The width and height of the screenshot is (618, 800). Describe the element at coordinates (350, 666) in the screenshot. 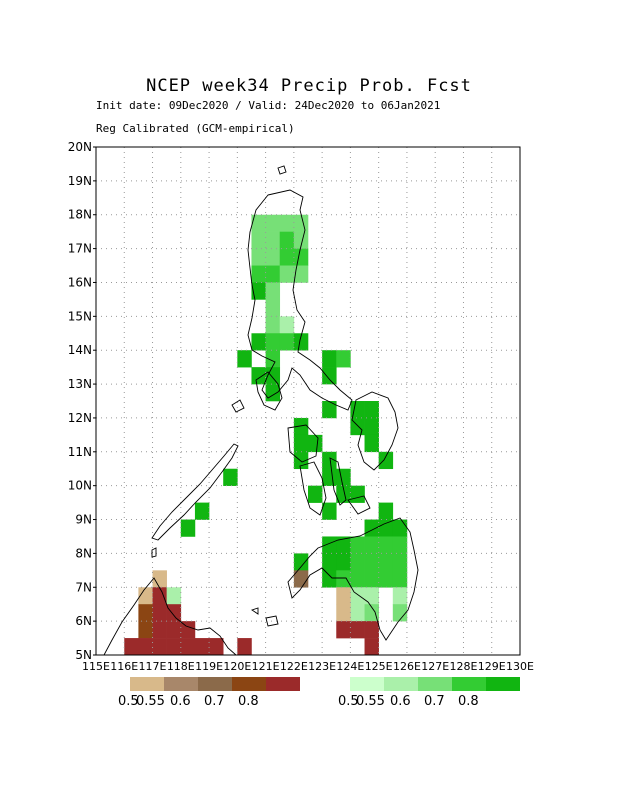

I see `lon-tick-label: 124E` at that location.